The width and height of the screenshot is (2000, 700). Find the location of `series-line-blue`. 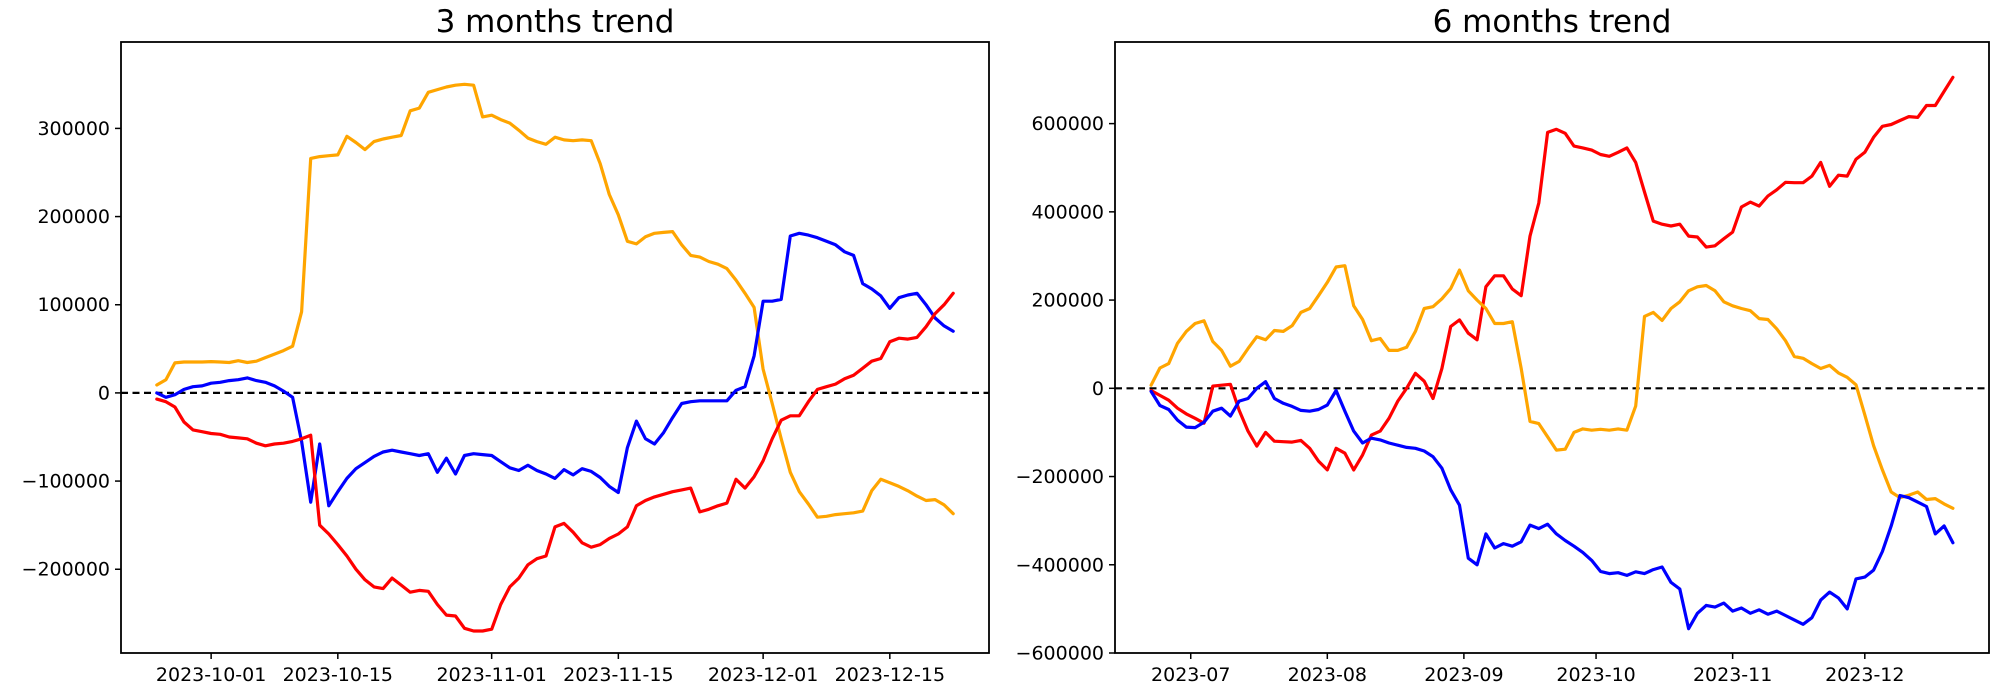

series-line-blue is located at coordinates (1552, 505).